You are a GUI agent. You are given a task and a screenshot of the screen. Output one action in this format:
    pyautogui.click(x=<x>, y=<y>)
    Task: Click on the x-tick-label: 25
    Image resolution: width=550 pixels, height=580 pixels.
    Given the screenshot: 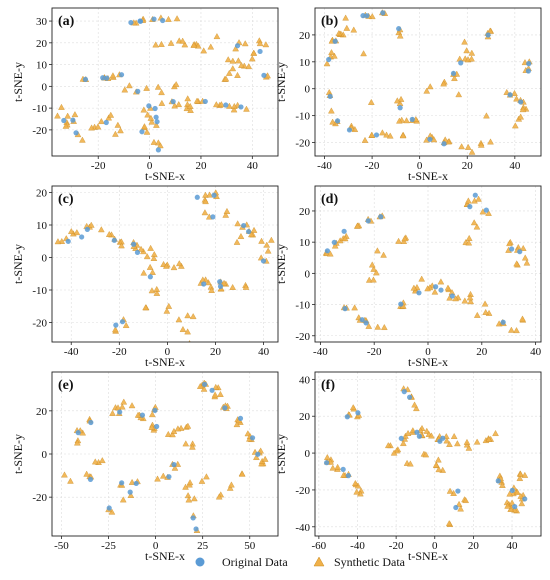 What is the action you would take?
    pyautogui.click(x=203, y=546)
    